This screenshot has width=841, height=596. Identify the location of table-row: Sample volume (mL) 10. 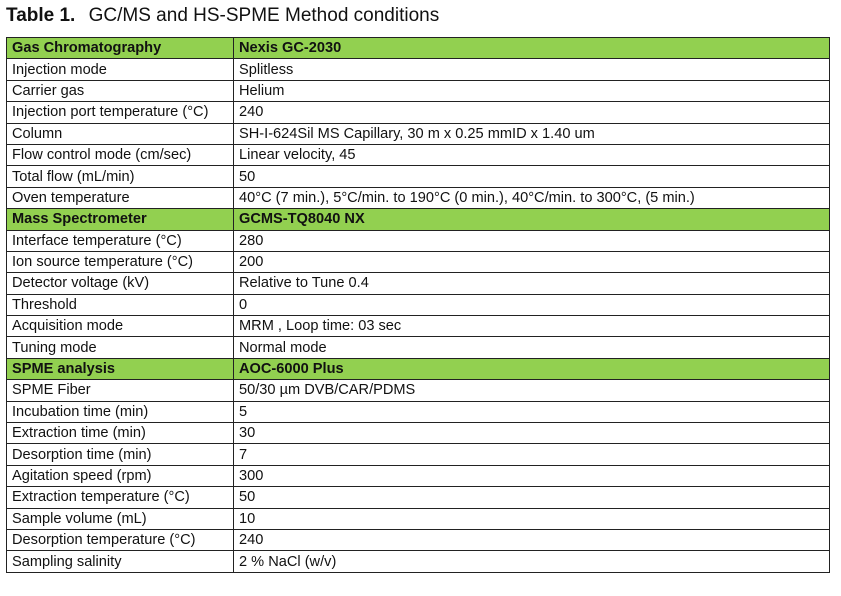
(418, 518).